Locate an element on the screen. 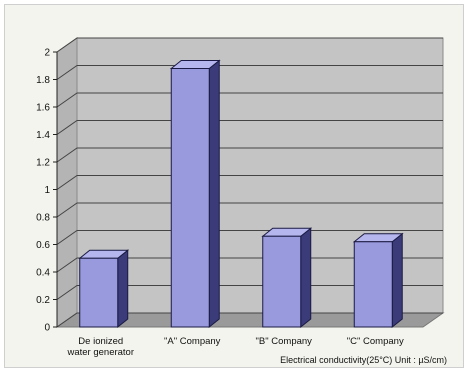 This screenshot has height=372, width=470. x-category-label: water generator is located at coordinates (100, 352).